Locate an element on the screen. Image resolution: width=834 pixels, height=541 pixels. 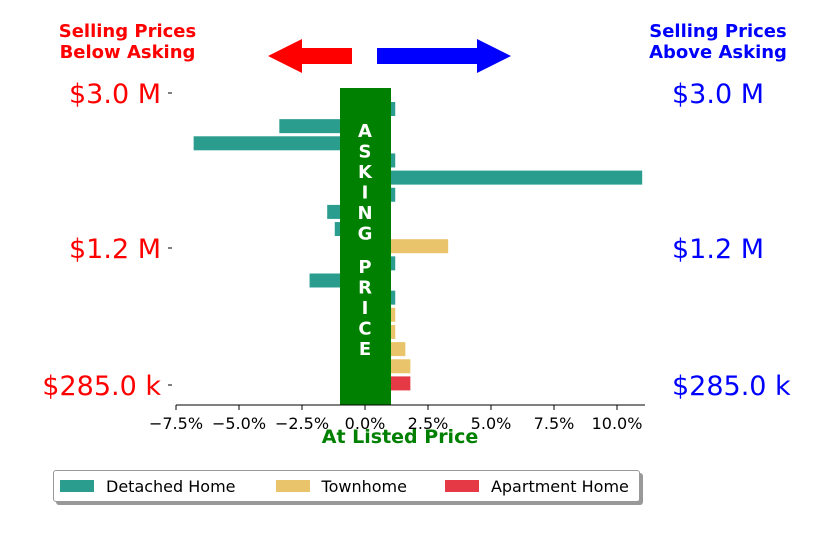
legend-swatch-townhome is located at coordinates (292, 486).